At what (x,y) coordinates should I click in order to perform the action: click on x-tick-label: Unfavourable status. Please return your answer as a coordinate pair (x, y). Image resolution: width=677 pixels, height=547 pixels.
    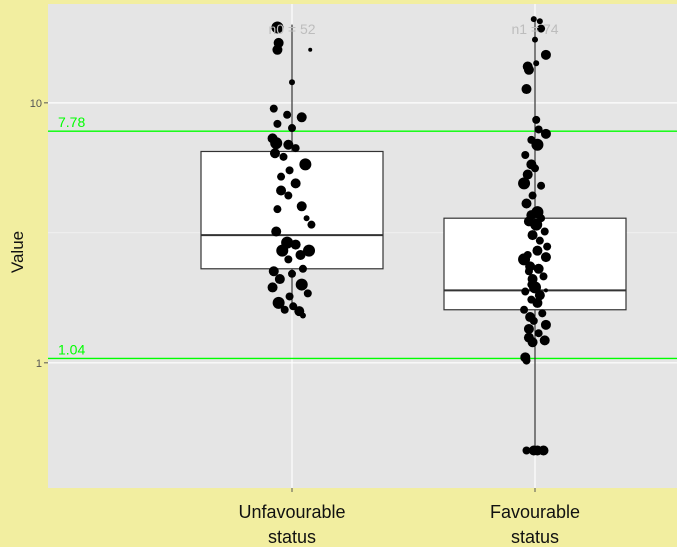
    Looking at the image, I should click on (291, 524).